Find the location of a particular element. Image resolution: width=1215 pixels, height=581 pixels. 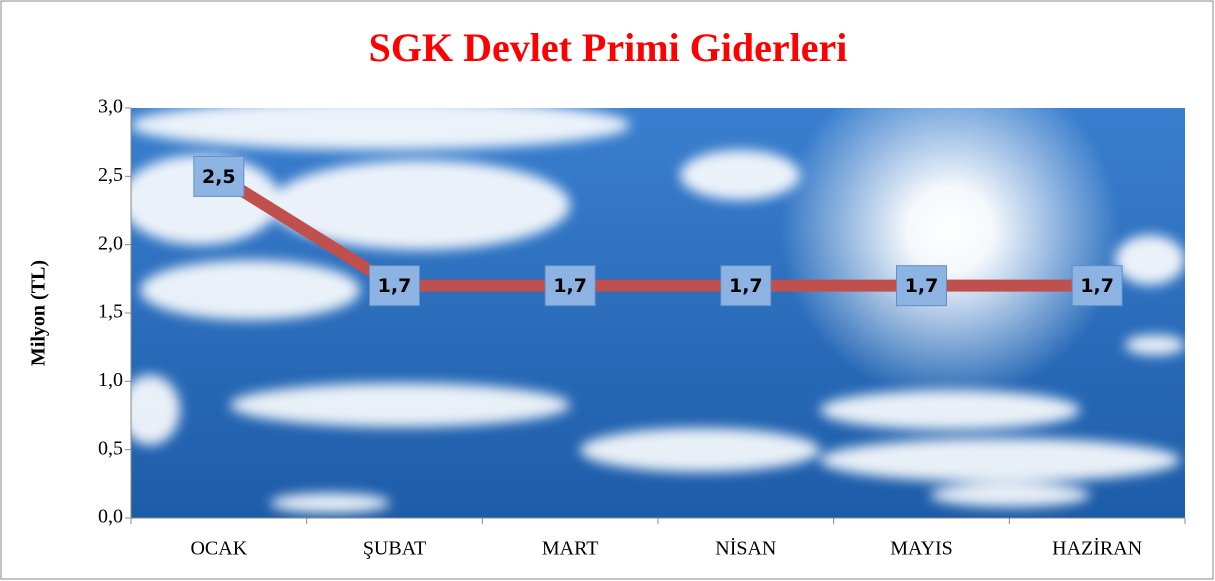

chart-title: SGK Devlet Primi Giderleri is located at coordinates (608, 47).